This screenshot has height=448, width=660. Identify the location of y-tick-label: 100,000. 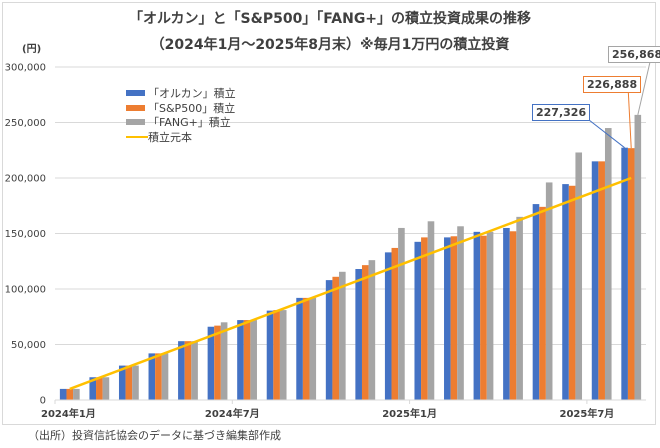
(25, 290).